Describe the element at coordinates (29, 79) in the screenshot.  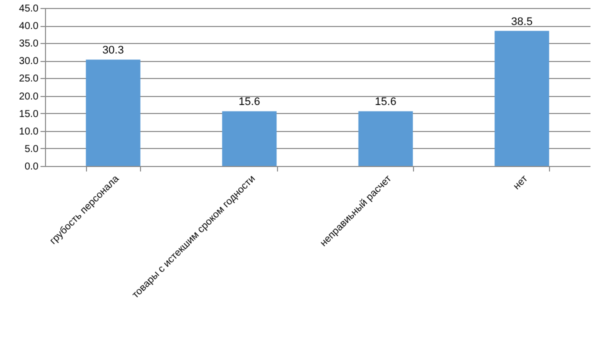
I see `y-tick-label: 25.0` at that location.